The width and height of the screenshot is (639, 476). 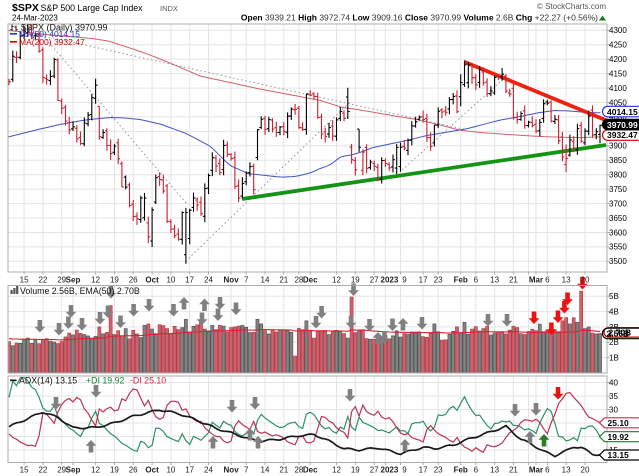 What do you see at coordinates (105, 380) in the screenshot?
I see `svg-text: +DI 19.92` at bounding box center [105, 380].